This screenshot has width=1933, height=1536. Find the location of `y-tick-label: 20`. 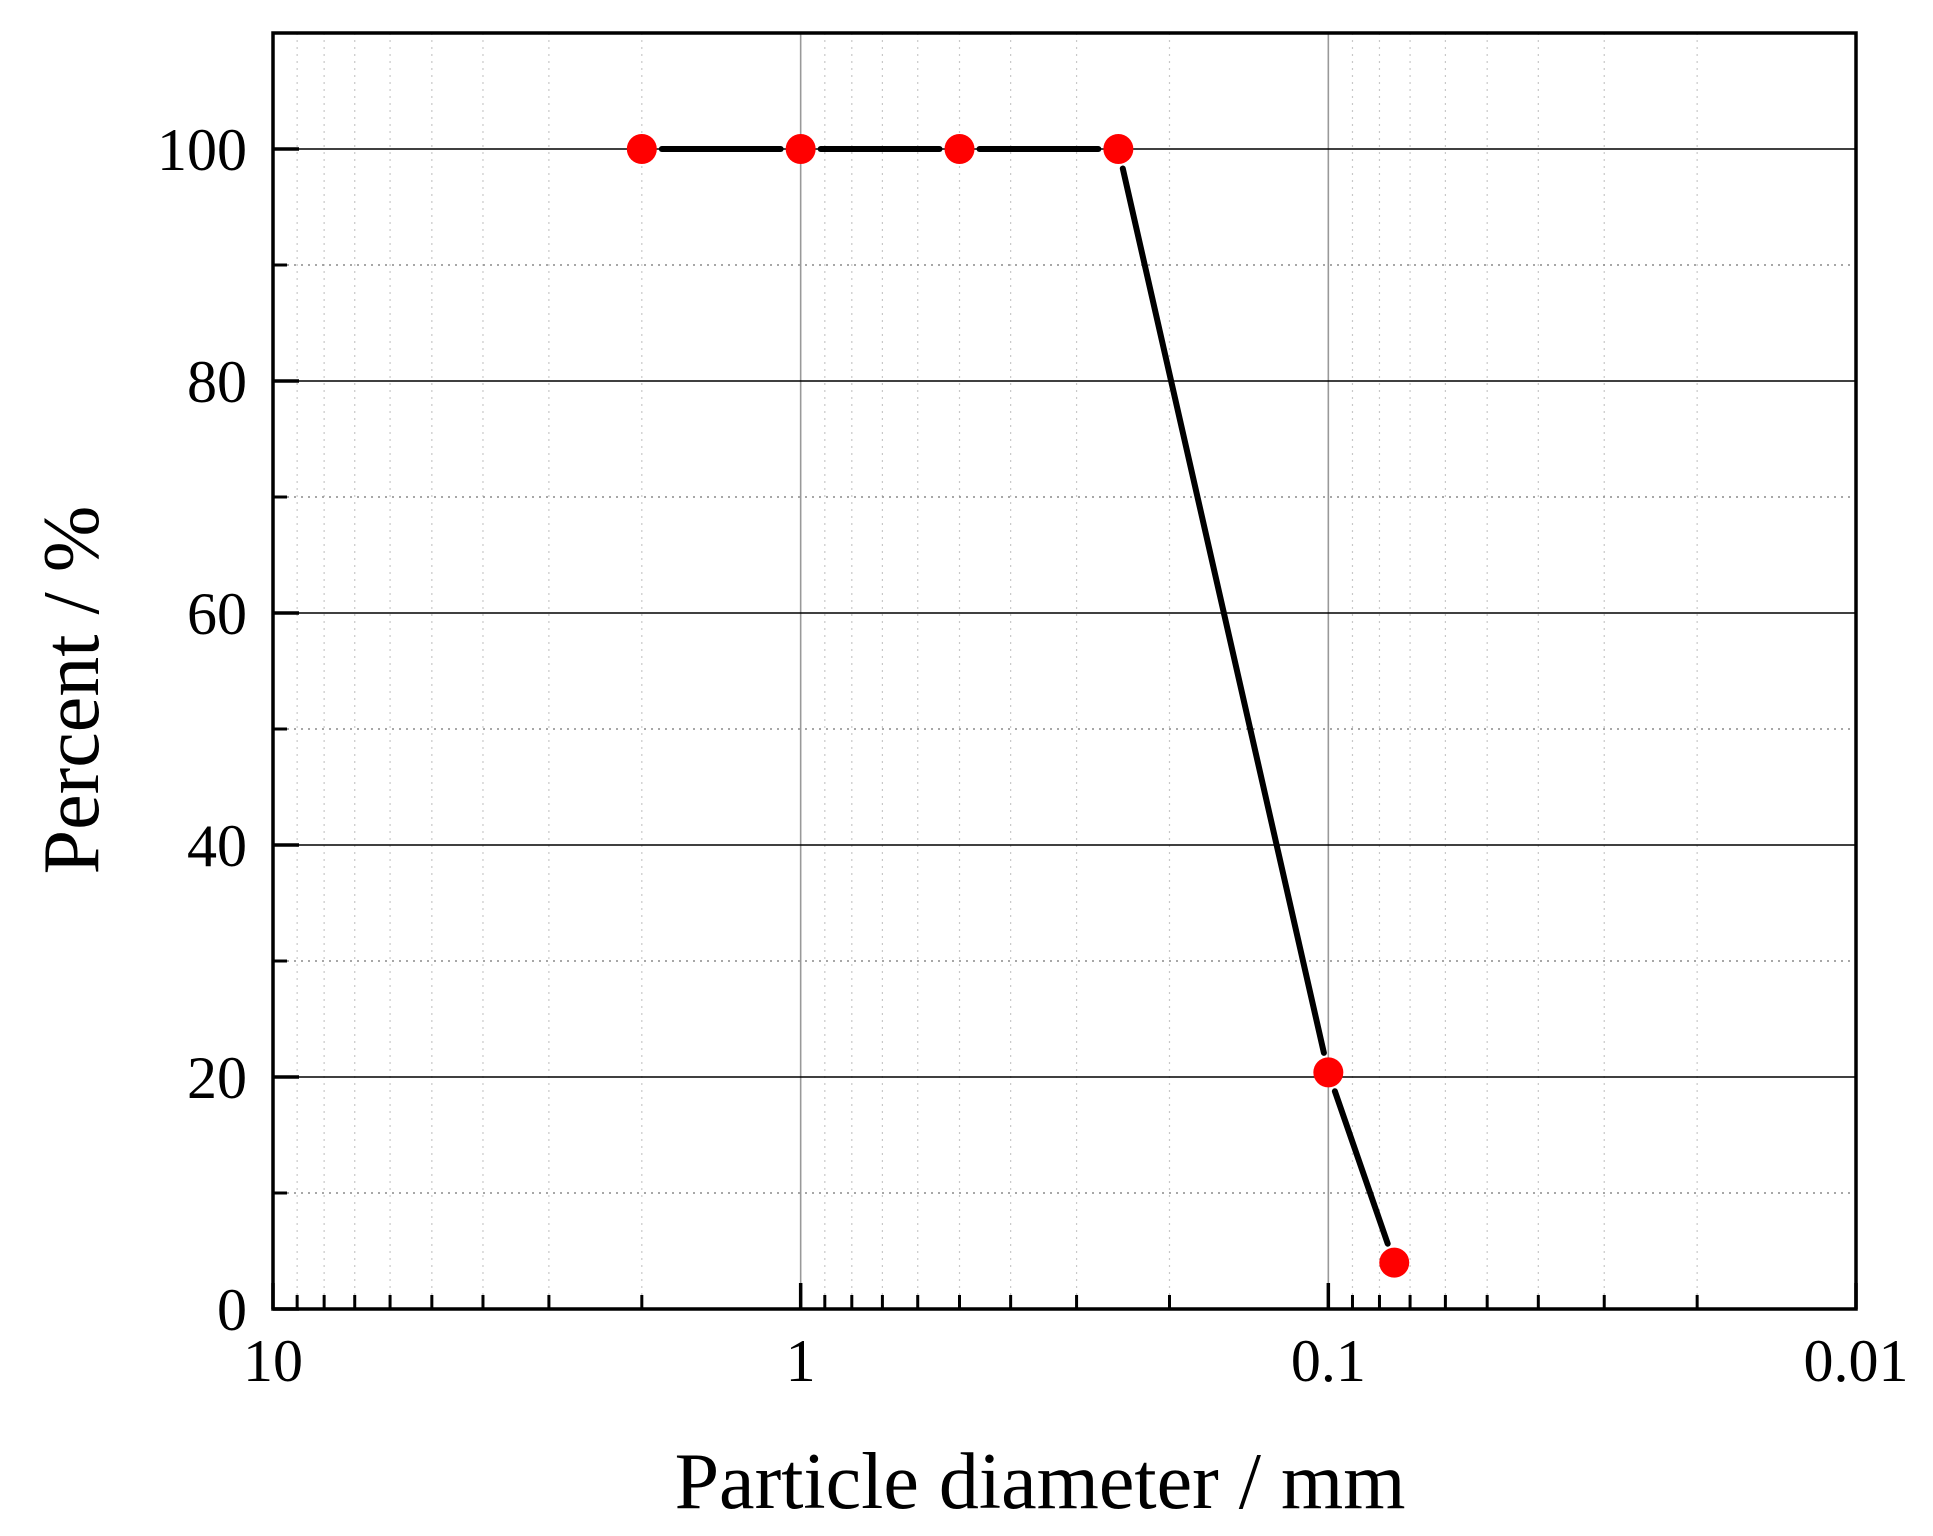

y-tick-label: 20 is located at coordinates (217, 1078).